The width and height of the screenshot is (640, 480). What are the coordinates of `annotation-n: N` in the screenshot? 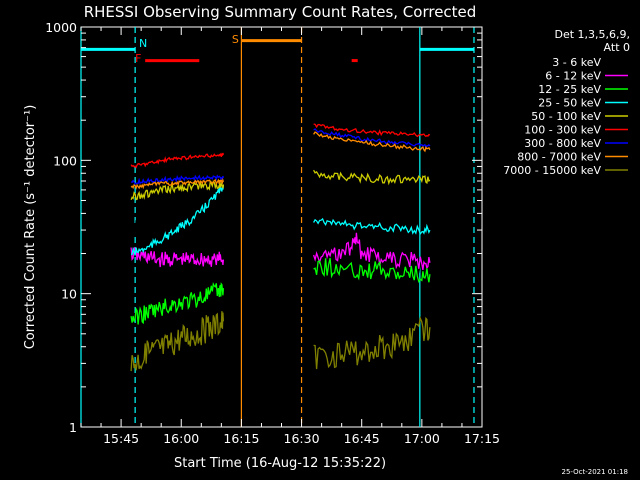 It's located at (143, 43).